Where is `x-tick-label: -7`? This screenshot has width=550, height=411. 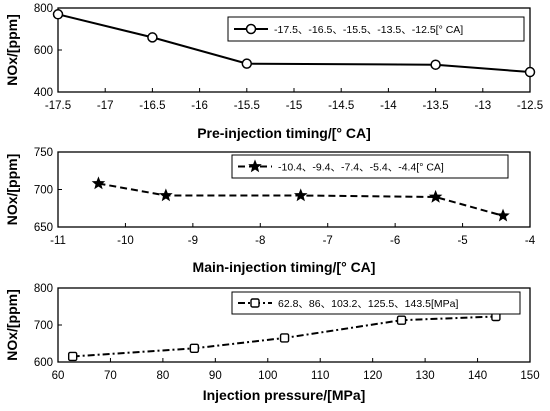 x-tick-label: -7 is located at coordinates (328, 241).